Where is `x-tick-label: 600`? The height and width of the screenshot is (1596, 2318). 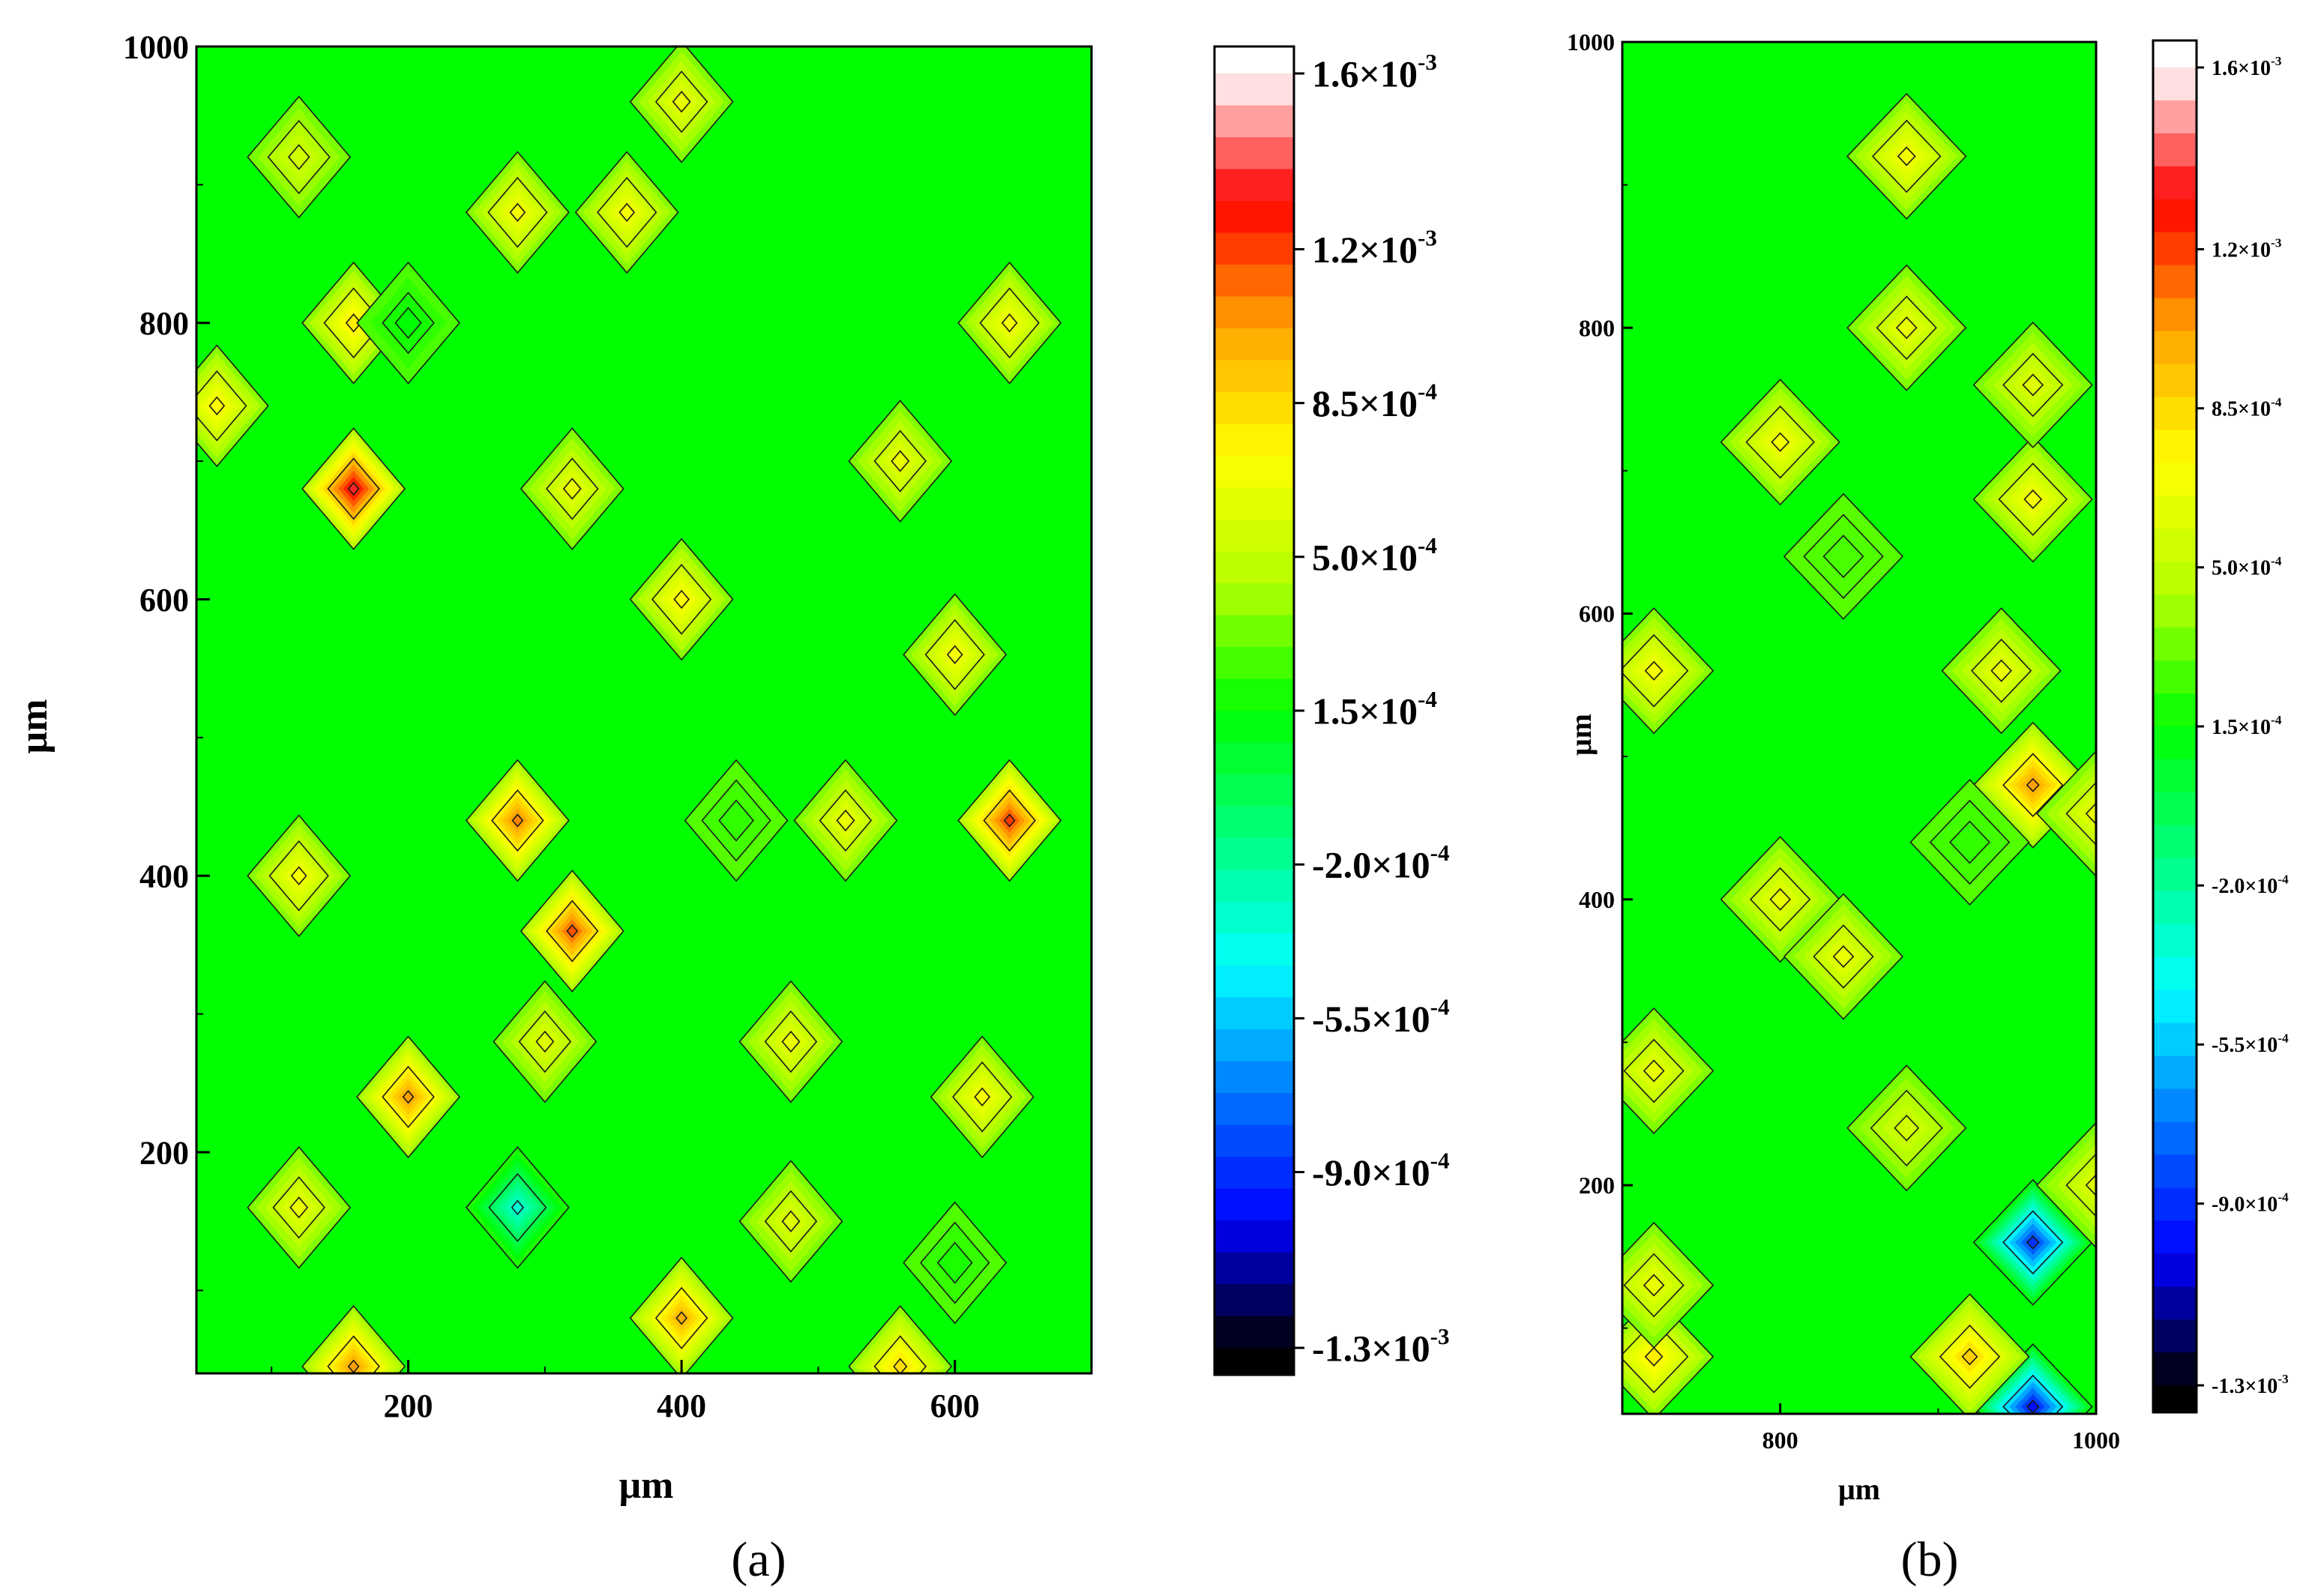 x-tick-label: 600 is located at coordinates (955, 1406).